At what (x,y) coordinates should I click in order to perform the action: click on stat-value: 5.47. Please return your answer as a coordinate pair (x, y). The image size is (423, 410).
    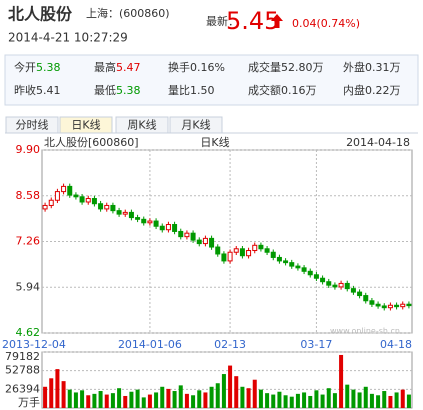
    Looking at the image, I should click on (128, 67).